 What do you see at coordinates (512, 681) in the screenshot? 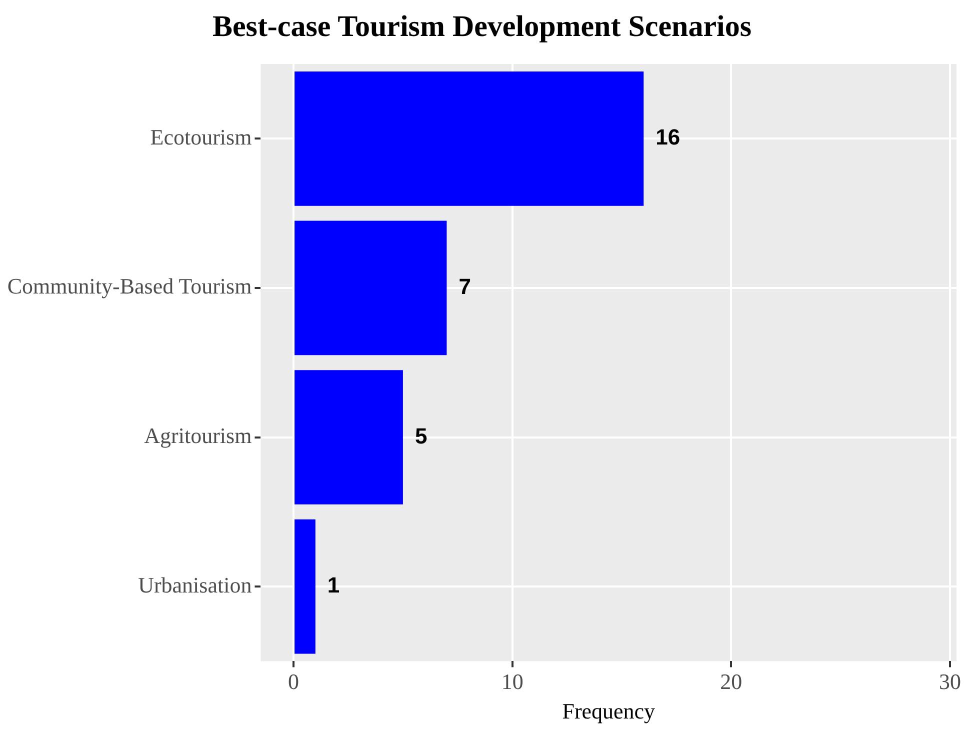
I see `x-tick-label: 10` at bounding box center [512, 681].